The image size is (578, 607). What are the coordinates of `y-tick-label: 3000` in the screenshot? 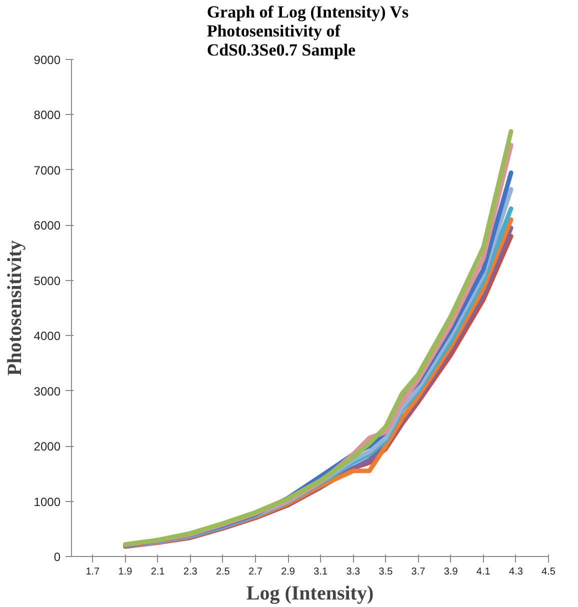 It's located at (47, 391).